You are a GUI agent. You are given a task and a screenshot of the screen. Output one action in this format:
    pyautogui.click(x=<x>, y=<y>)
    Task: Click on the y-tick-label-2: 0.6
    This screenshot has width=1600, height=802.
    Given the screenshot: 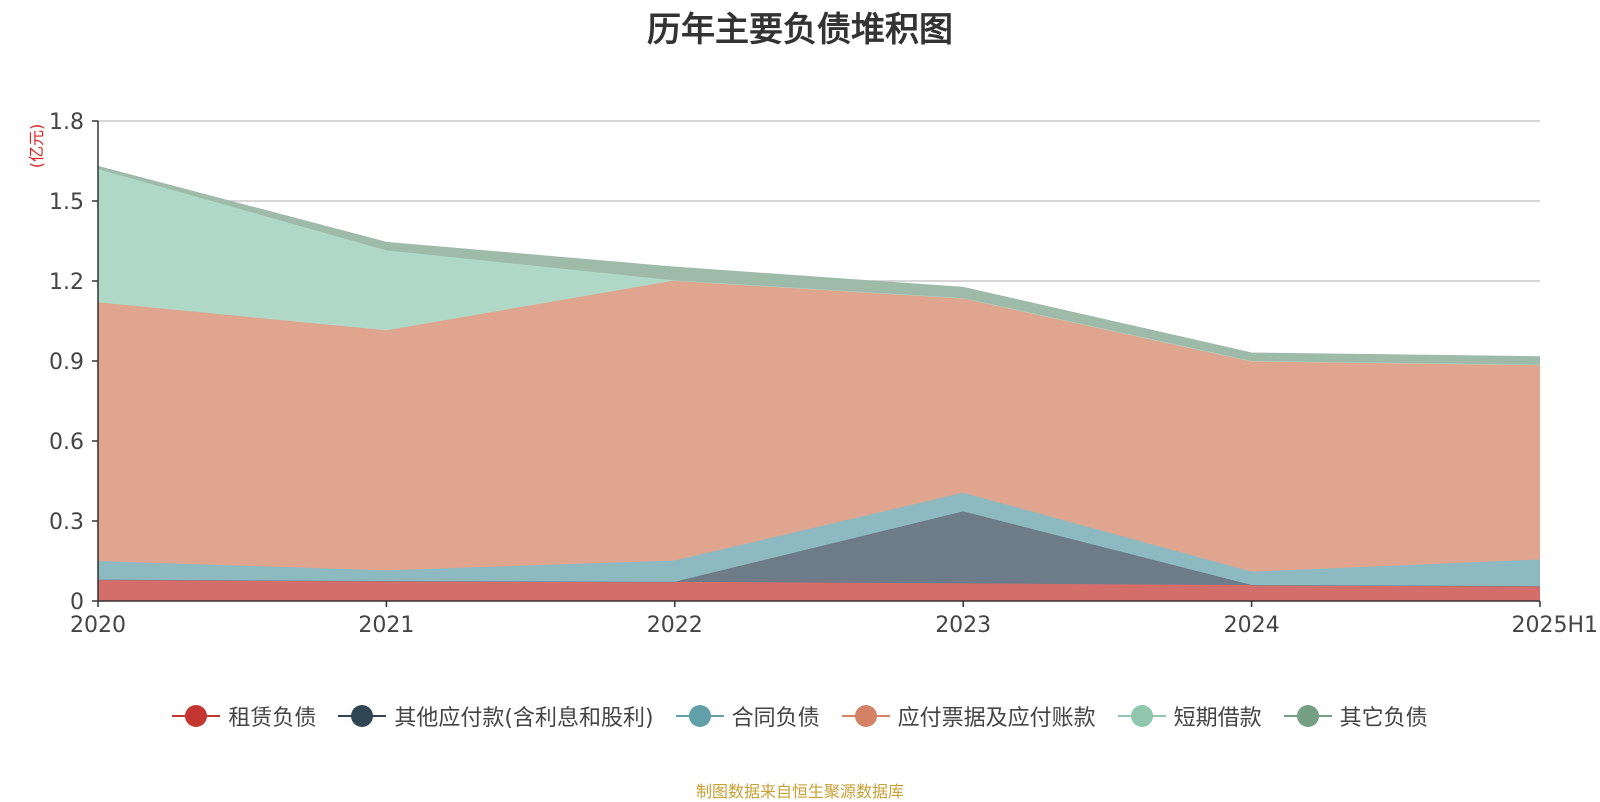 What is the action you would take?
    pyautogui.click(x=66, y=442)
    